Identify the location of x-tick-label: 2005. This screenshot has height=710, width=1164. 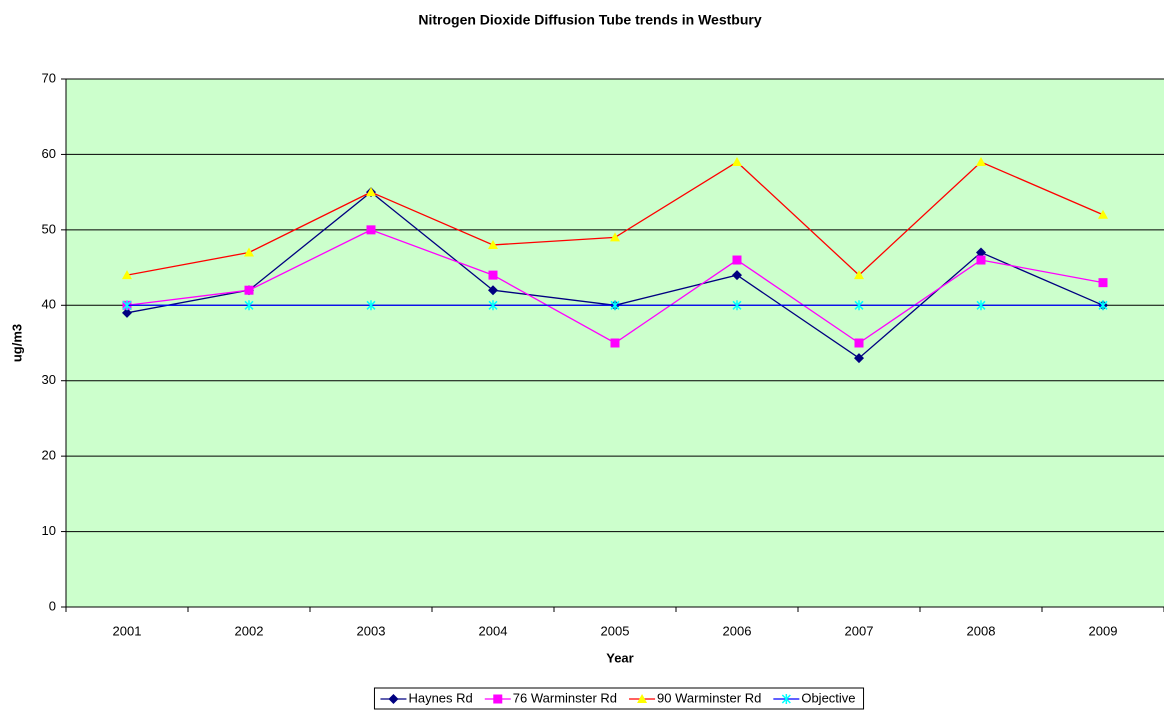
(615, 630).